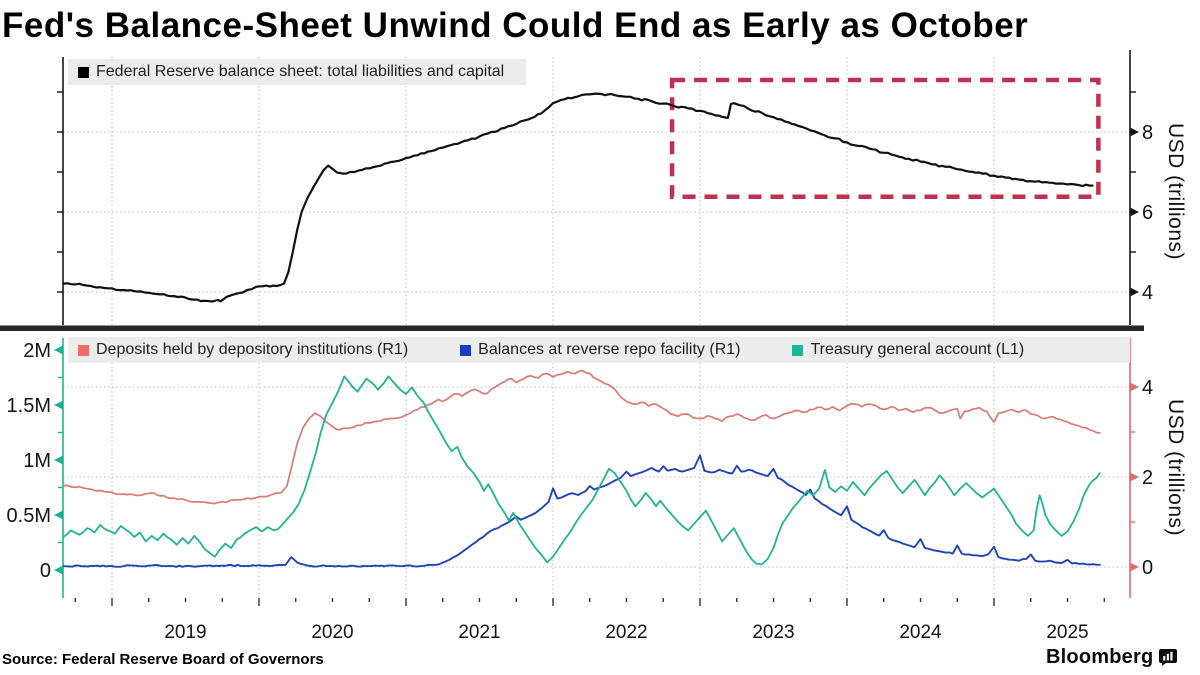 The image size is (1200, 675). What do you see at coordinates (773, 632) in the screenshot?
I see `svg-text: 2023` at bounding box center [773, 632].